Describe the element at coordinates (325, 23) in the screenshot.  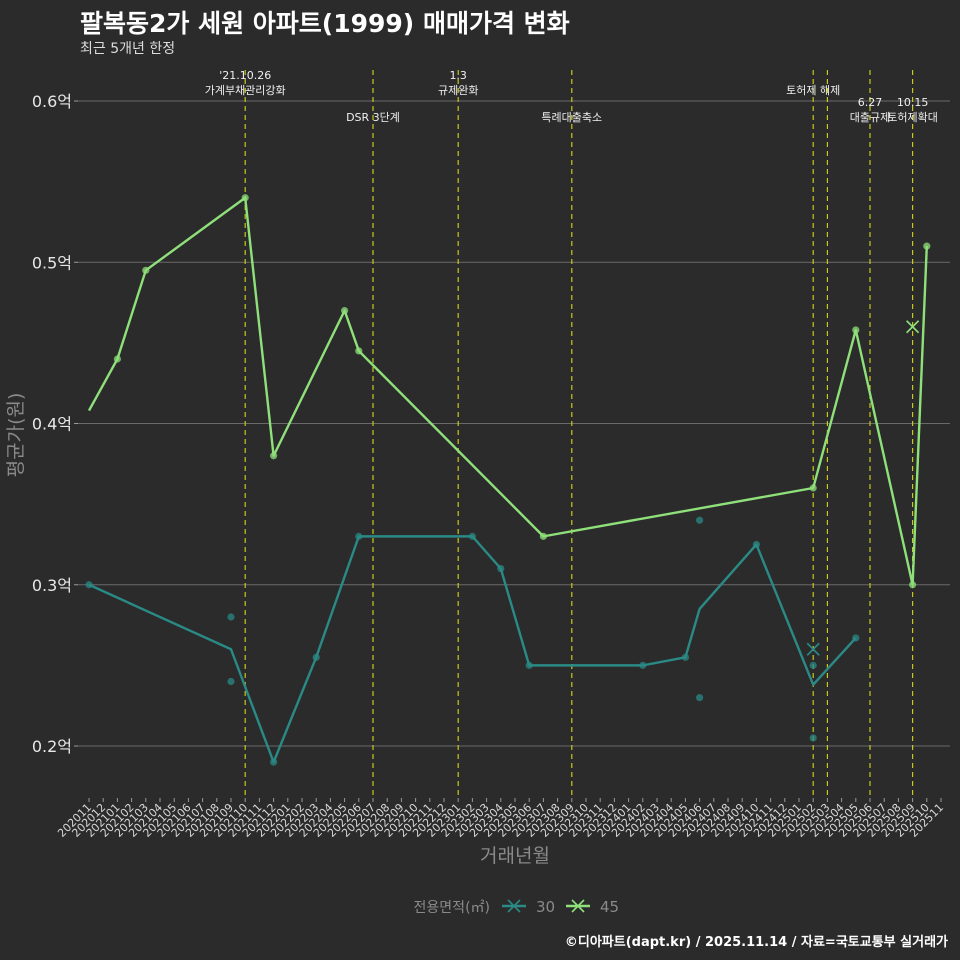
I see `chart-title: 팔복동2가 세원 아파트(1999) 매매가격 변화` at that location.